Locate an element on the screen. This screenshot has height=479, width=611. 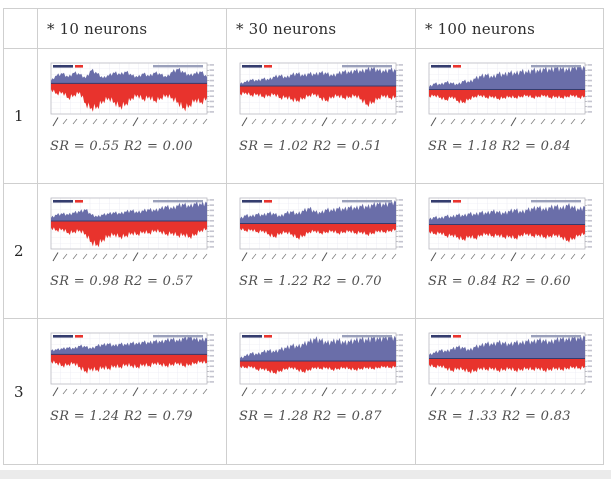
result-cell-r2c2: SR = 1.22 R2 = 0.70 is located at coordinates (321, 251).